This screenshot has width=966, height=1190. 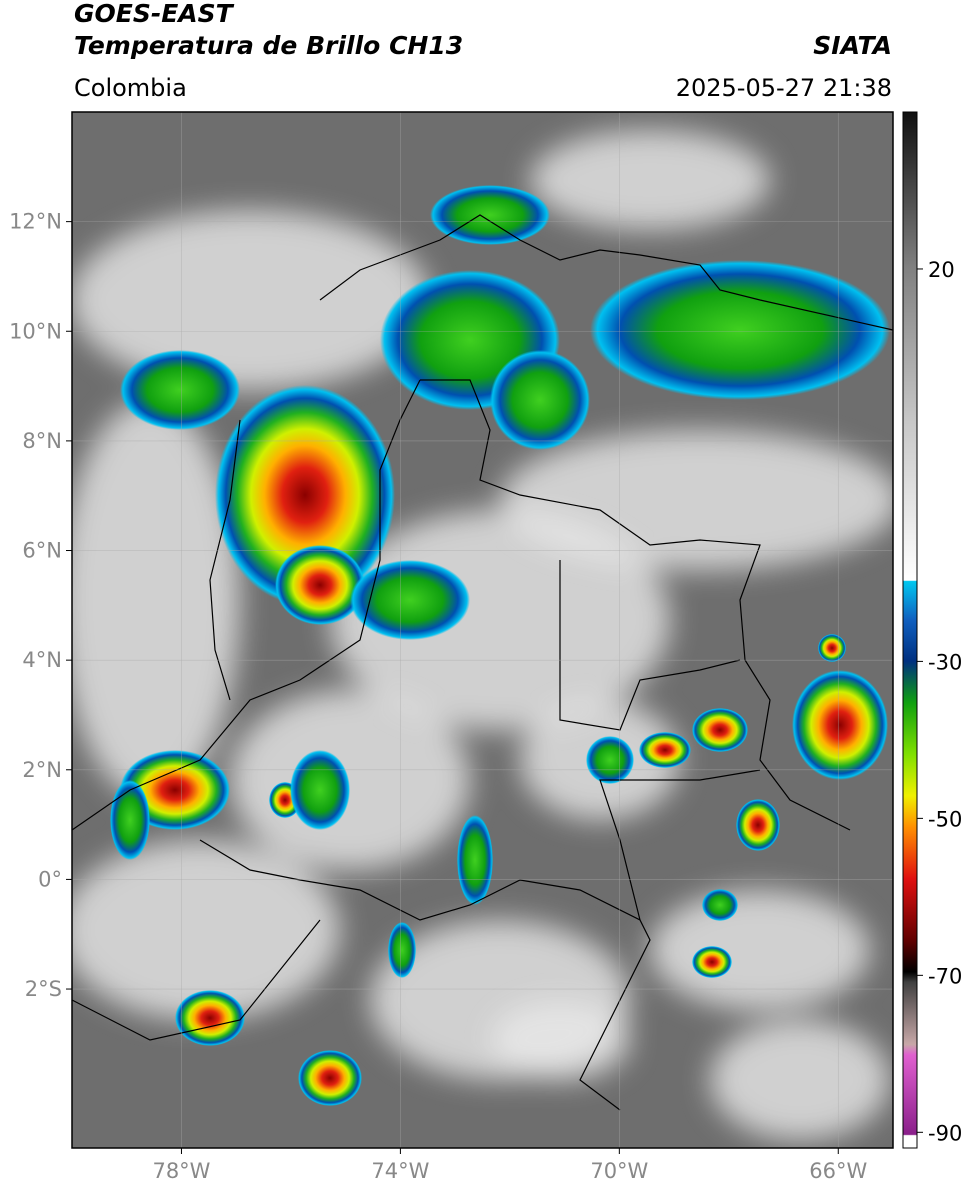 I want to click on y-tick-label: 0°, so click(x=50, y=879).